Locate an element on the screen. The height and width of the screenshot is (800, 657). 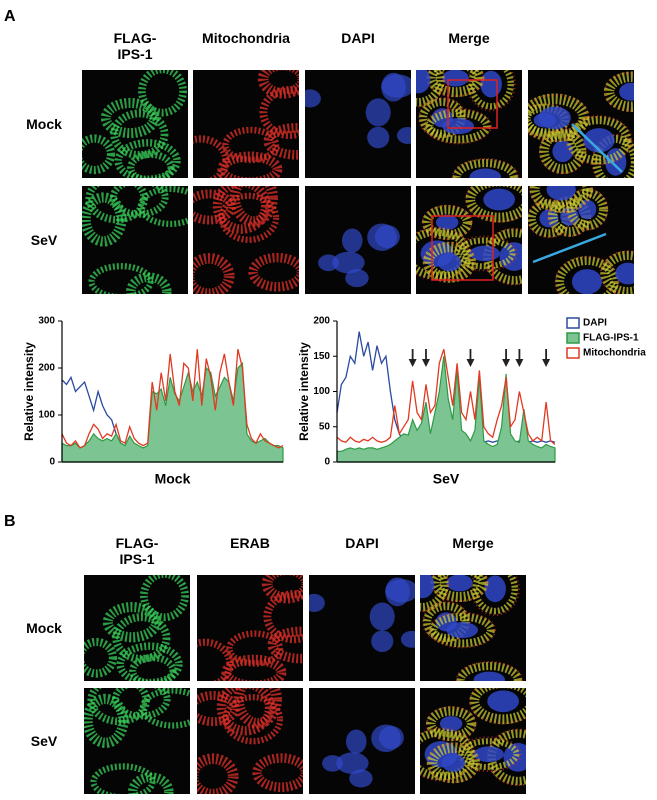
legend-label: DAPI is located at coordinates (595, 323).